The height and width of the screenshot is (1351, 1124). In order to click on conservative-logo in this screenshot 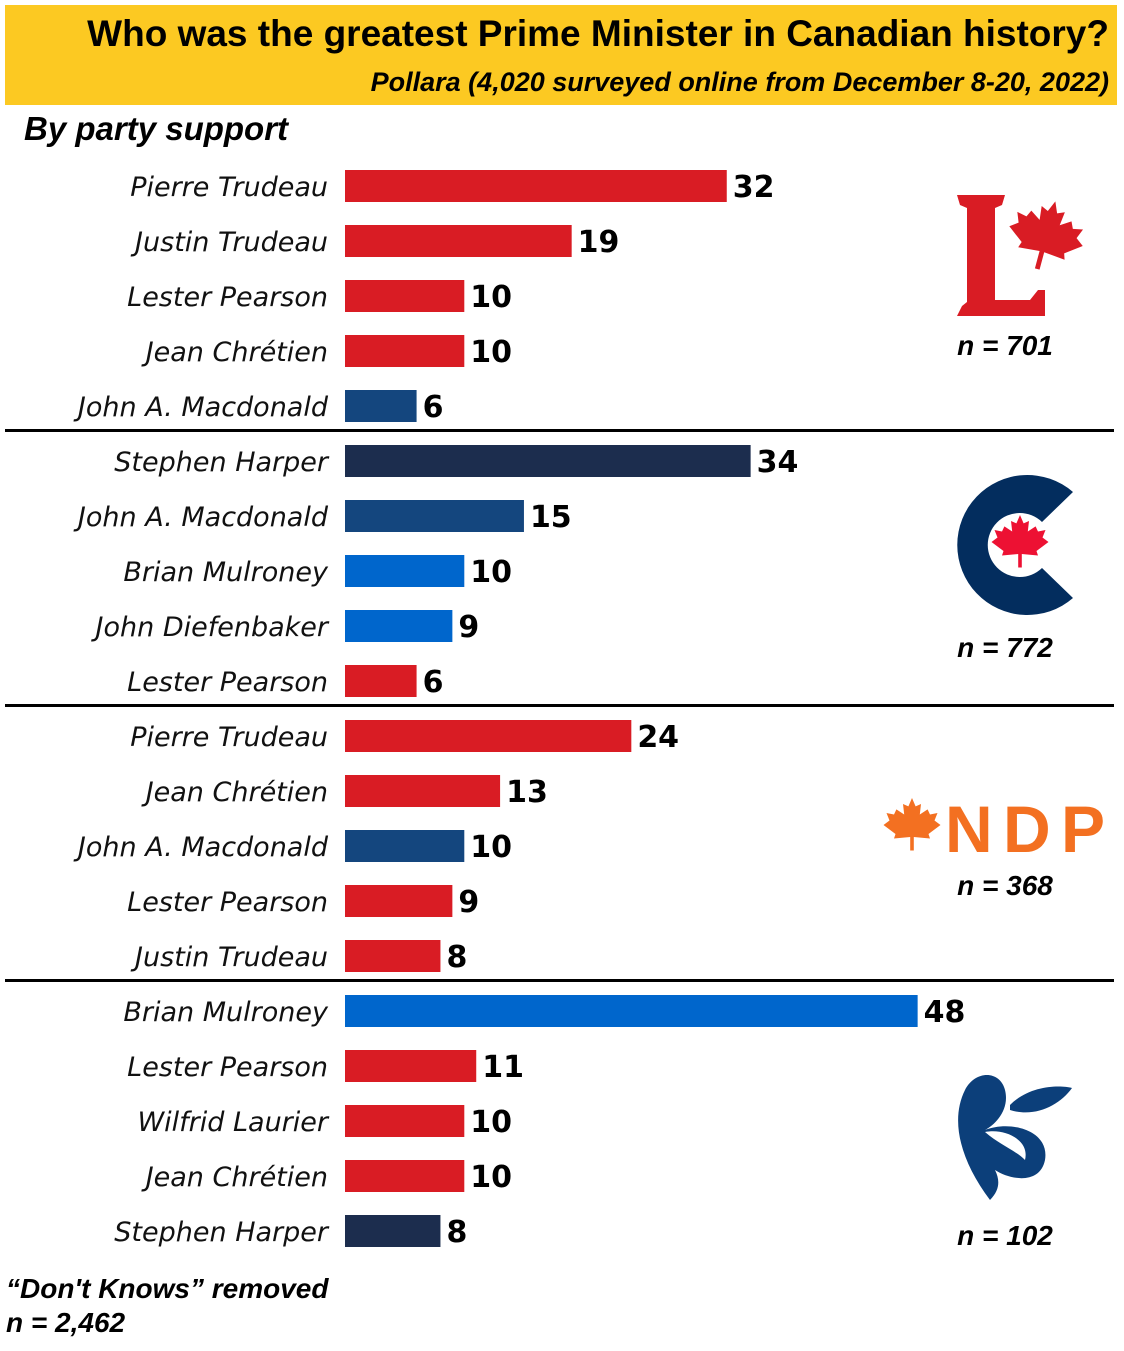, I will do `click(1015, 544)`.